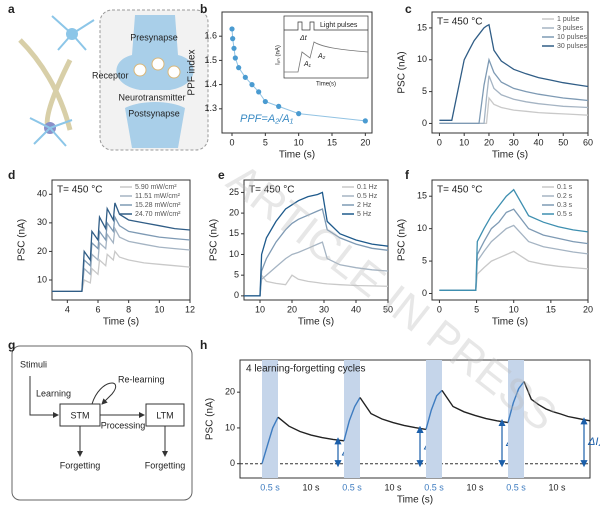 The height and width of the screenshot is (512, 600). I want to click on y-tick-label: 1.6, so click(210, 36).